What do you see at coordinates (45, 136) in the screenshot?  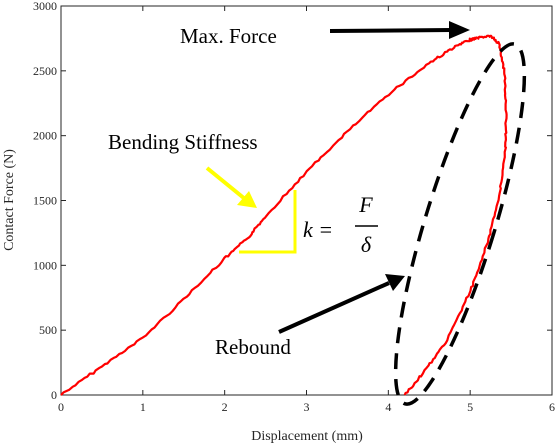 I see `y-tick-label: 2000` at bounding box center [45, 136].